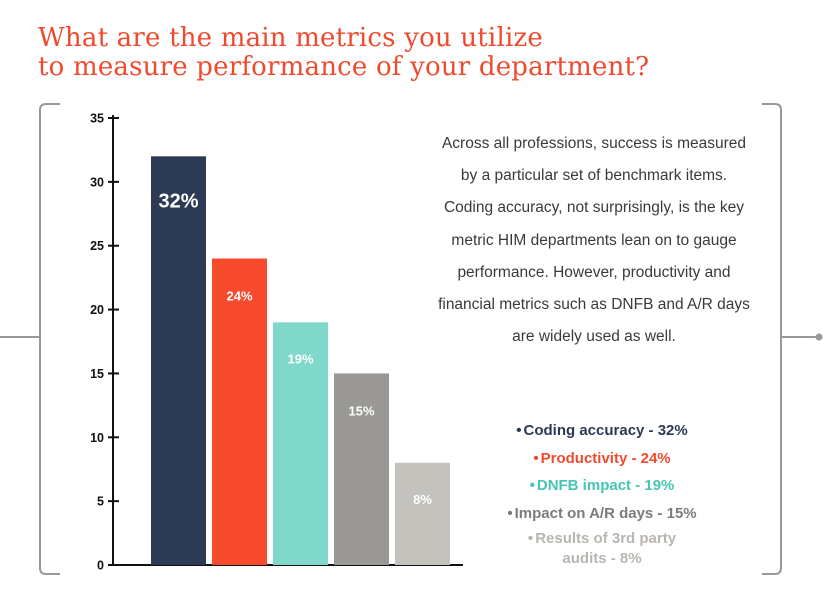 The image size is (832, 597). I want to click on legend-item: • Coding accuracy - 32%, so click(602, 431).